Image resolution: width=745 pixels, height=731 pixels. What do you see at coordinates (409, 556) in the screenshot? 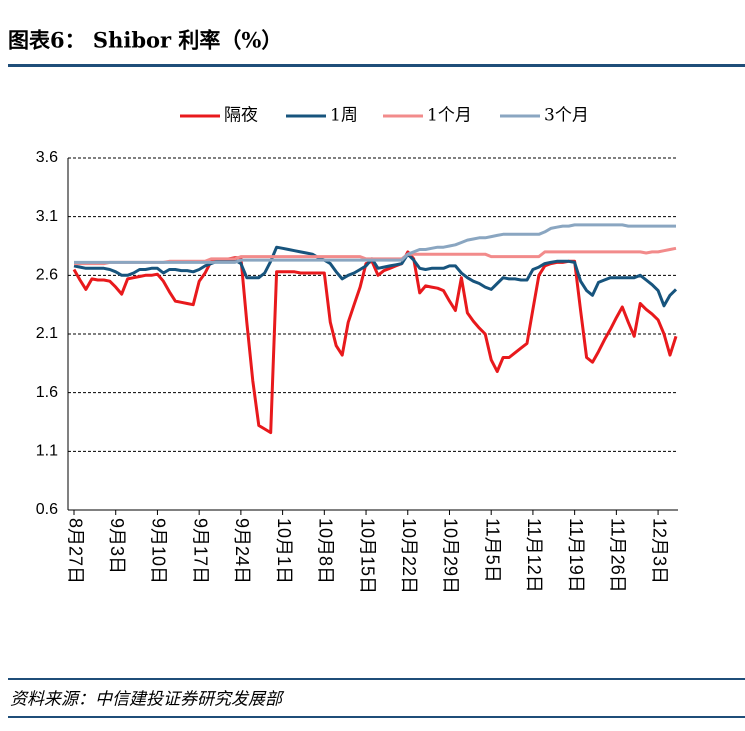
I see `x-tick-label: 10月22日` at bounding box center [409, 556].